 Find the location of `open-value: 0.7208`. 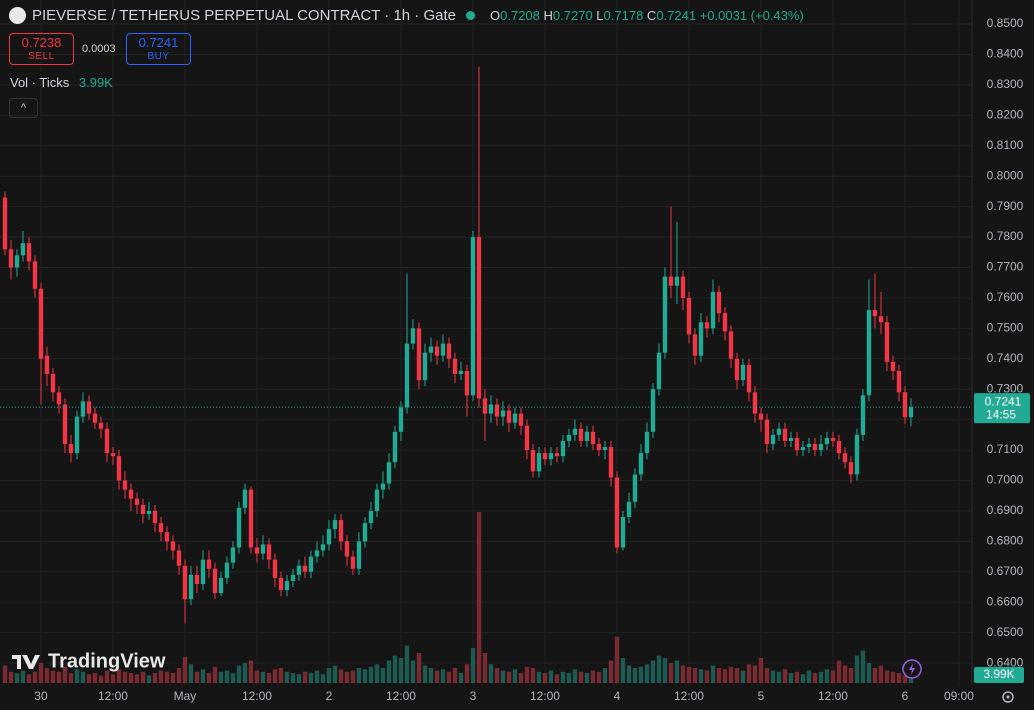

open-value: 0.7208 is located at coordinates (520, 15).